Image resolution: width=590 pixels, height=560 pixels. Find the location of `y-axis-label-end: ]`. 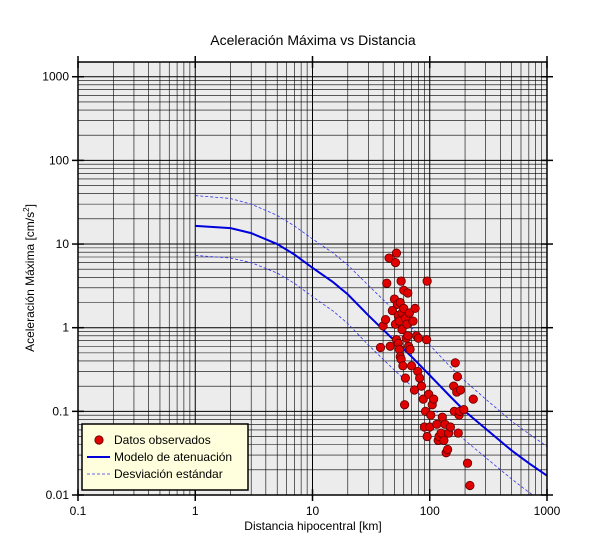

y-axis-label-end: ] is located at coordinates (30, 205).